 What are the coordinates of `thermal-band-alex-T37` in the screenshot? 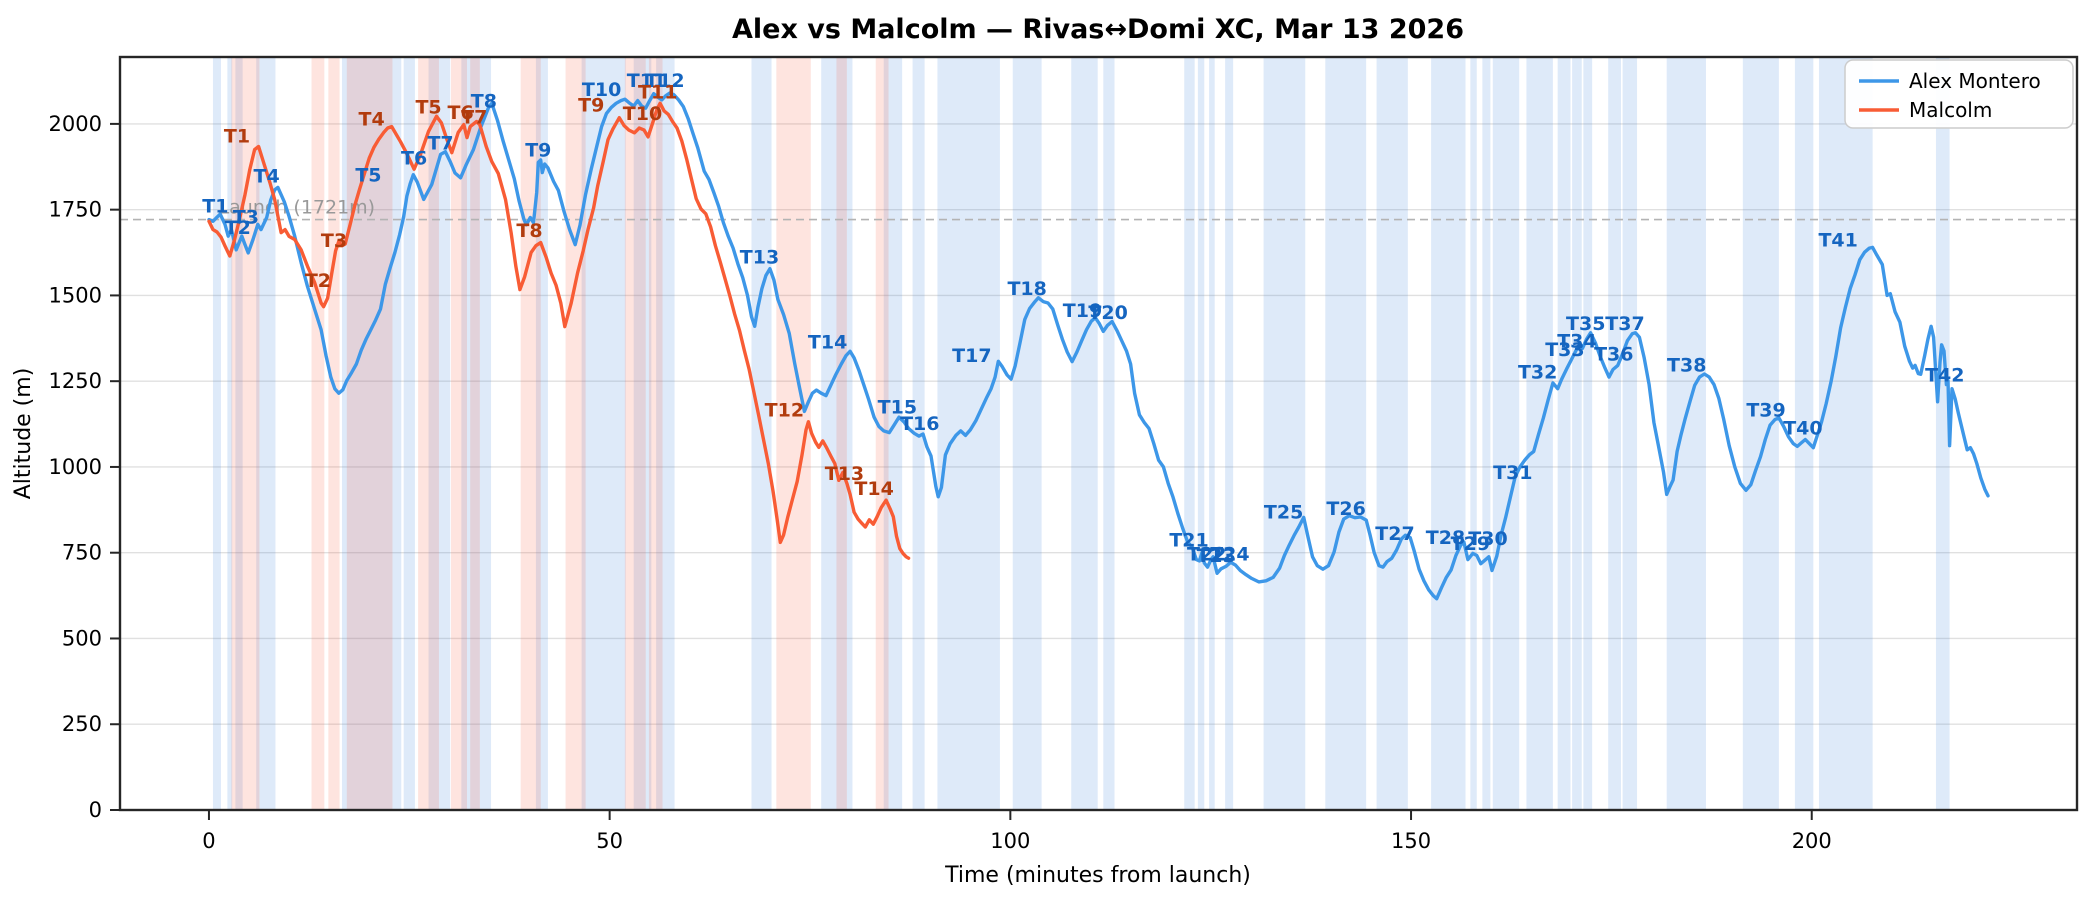 It's located at (1630, 433).